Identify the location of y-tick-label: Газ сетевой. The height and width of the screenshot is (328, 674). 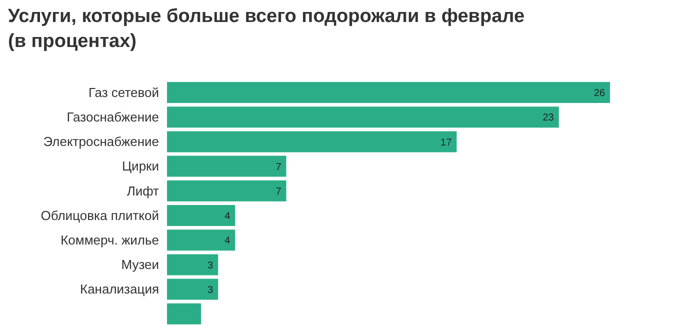
(123, 92).